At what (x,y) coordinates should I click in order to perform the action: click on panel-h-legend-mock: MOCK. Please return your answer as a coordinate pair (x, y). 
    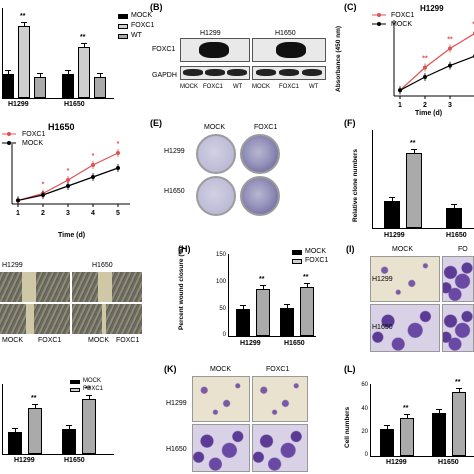
    Looking at the image, I should click on (315, 251).